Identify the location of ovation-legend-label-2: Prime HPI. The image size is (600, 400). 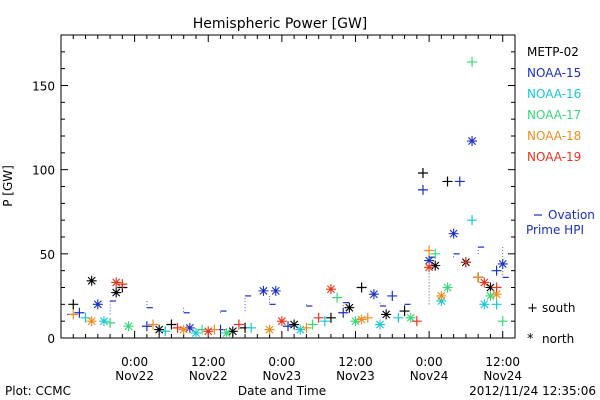
(555, 230).